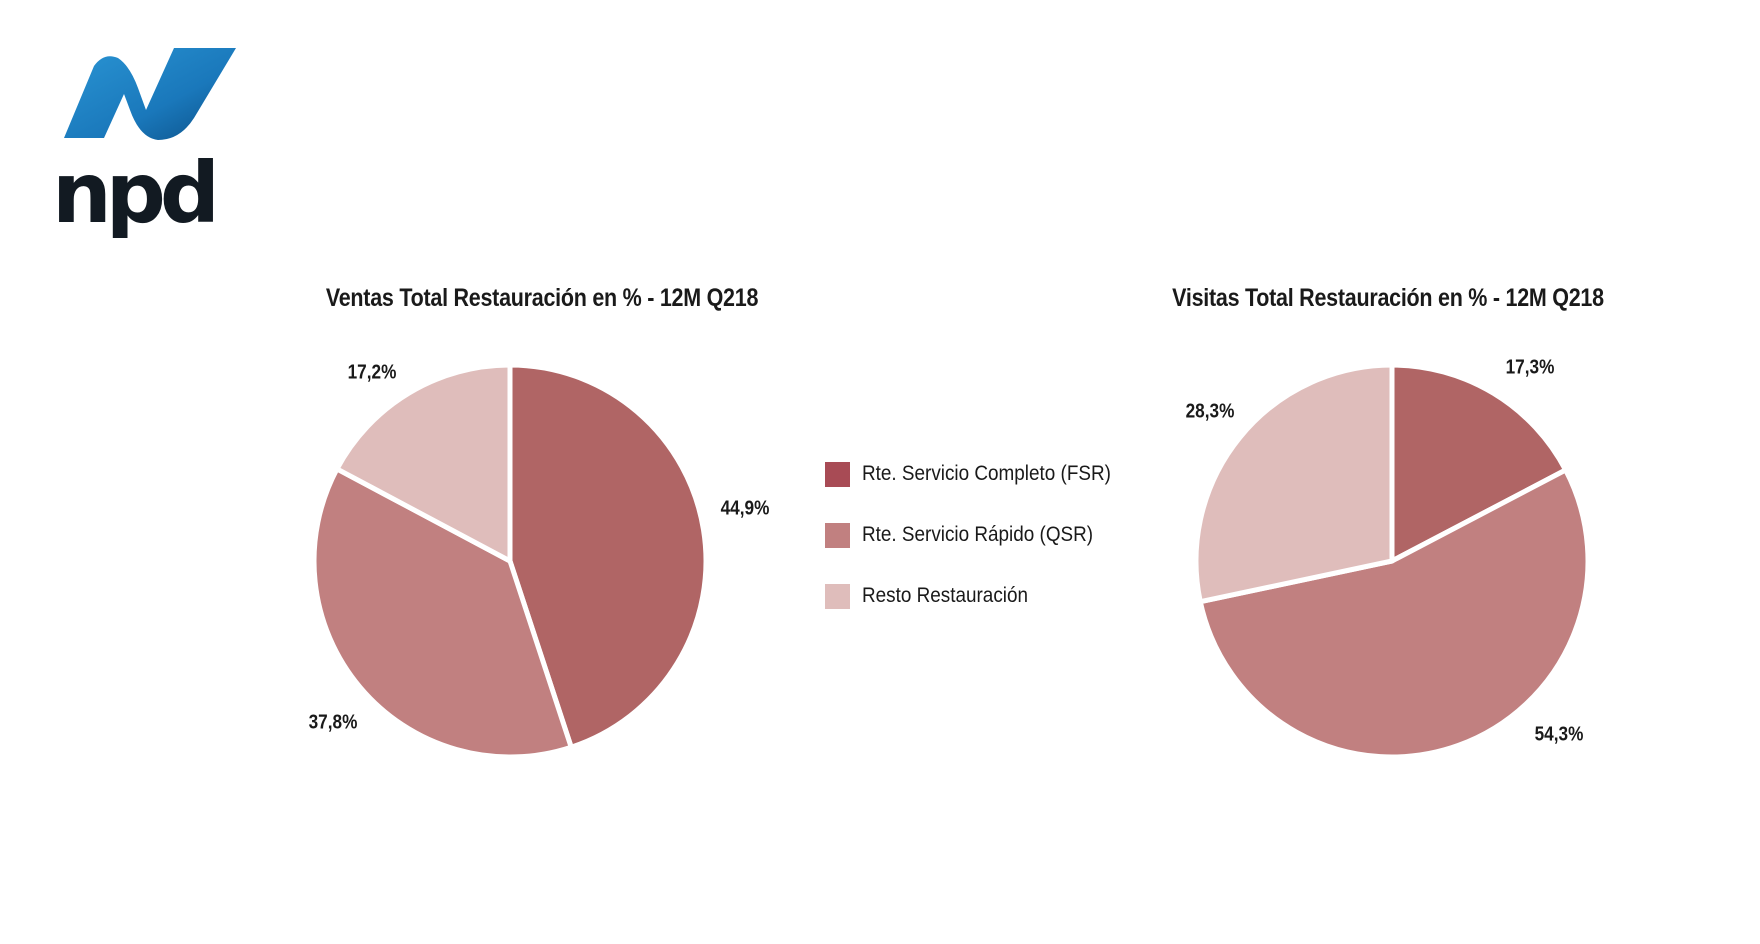 Image resolution: width=1760 pixels, height=944 pixels. I want to click on pie-slice-visitas-resto, so click(1294, 483).